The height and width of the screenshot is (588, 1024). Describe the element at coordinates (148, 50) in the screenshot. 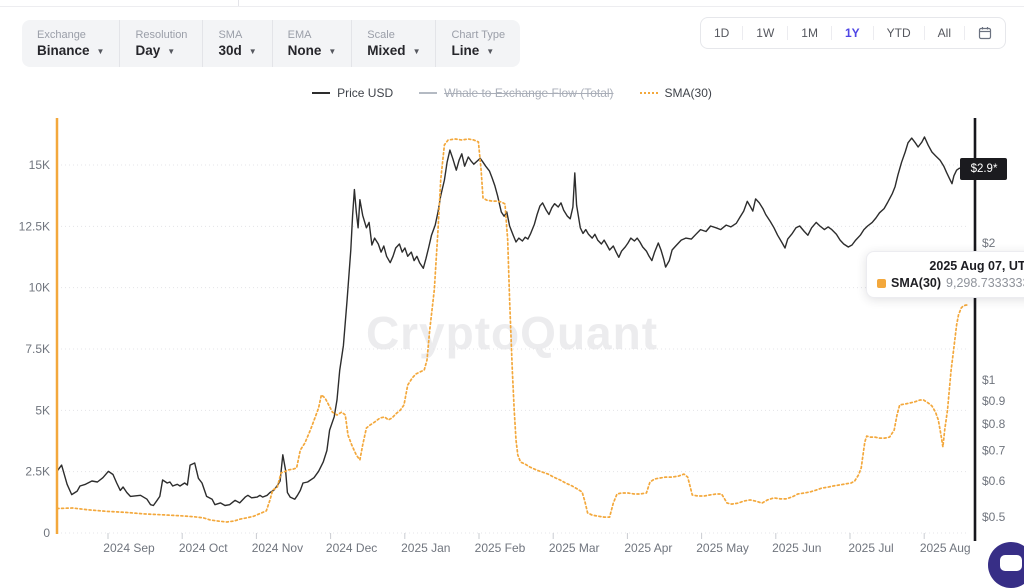

I see `resolution-value: Day` at that location.